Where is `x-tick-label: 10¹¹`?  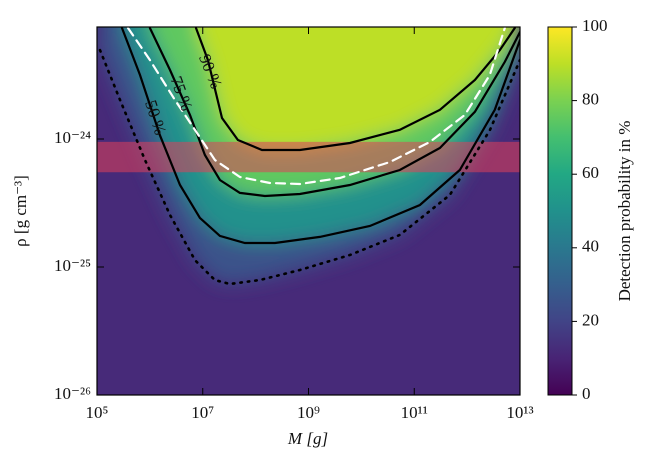 x-tick-label: 10¹¹ is located at coordinates (414, 412).